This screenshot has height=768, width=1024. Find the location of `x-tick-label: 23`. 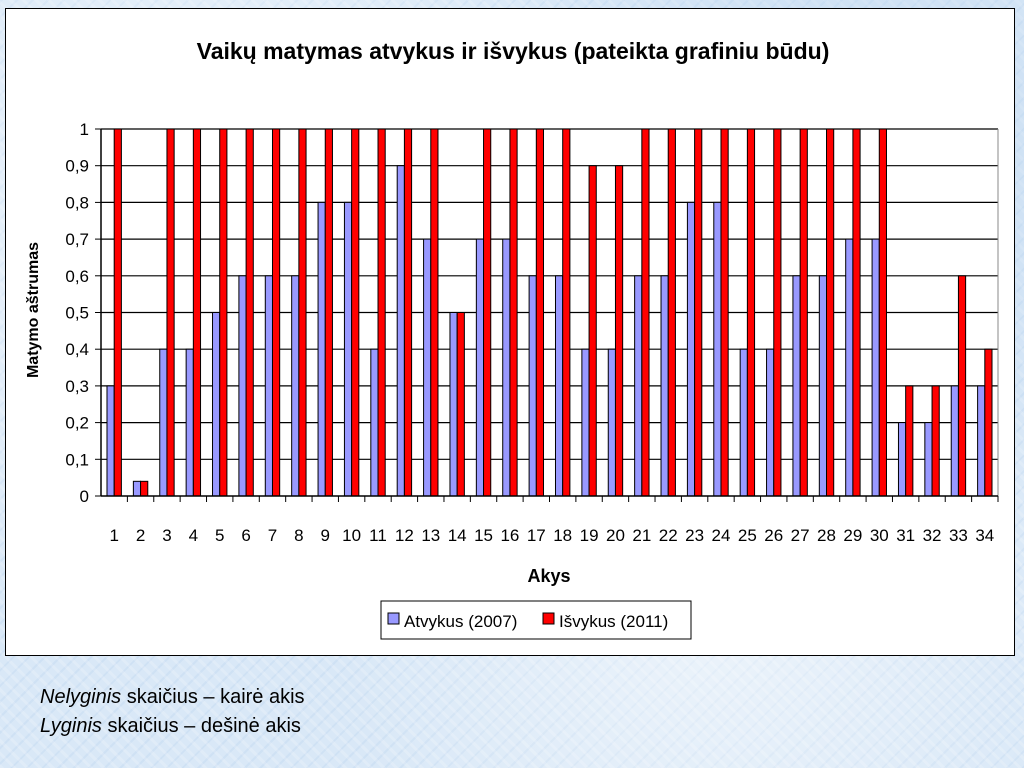

x-tick-label: 23 is located at coordinates (694, 535).